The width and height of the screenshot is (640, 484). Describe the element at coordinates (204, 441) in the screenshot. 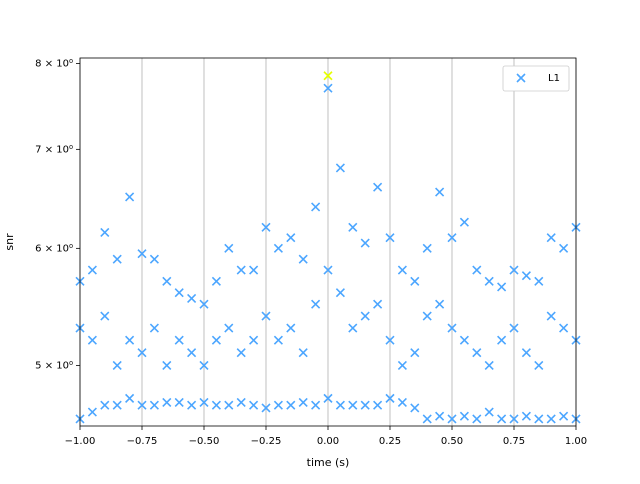

I see `x-tick-label: −0.50` at that location.